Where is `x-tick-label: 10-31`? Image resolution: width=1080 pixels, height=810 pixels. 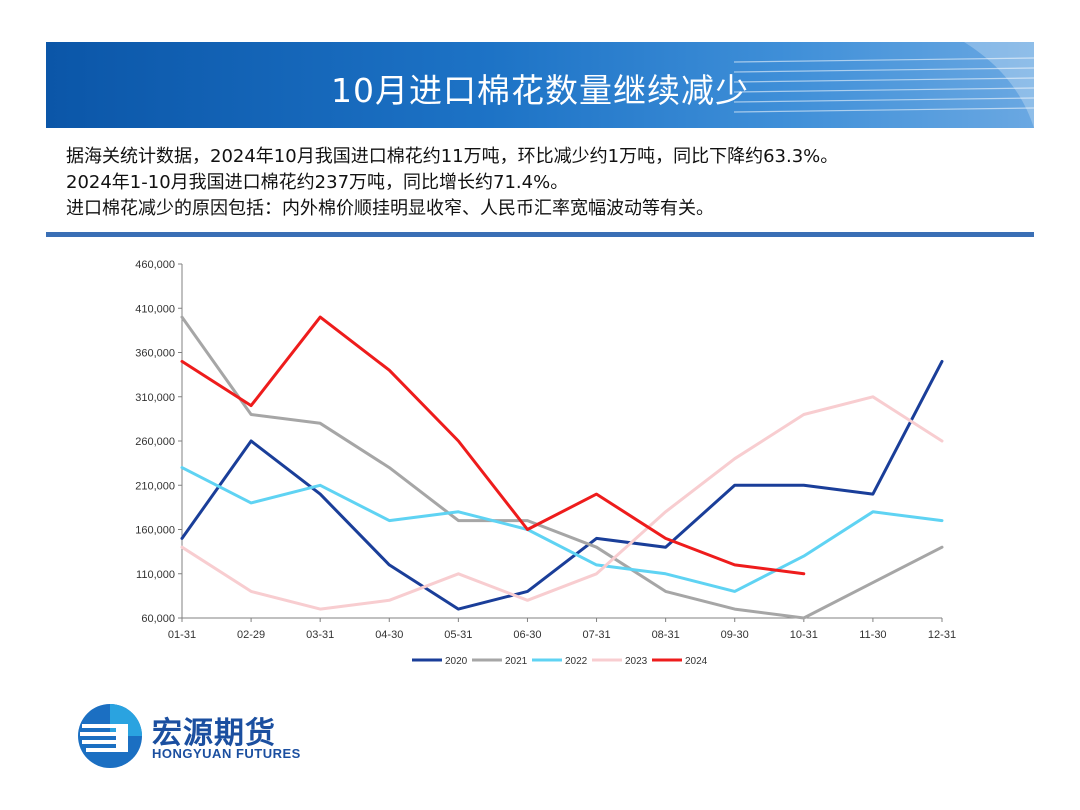 x-tick-label: 10-31 is located at coordinates (804, 635).